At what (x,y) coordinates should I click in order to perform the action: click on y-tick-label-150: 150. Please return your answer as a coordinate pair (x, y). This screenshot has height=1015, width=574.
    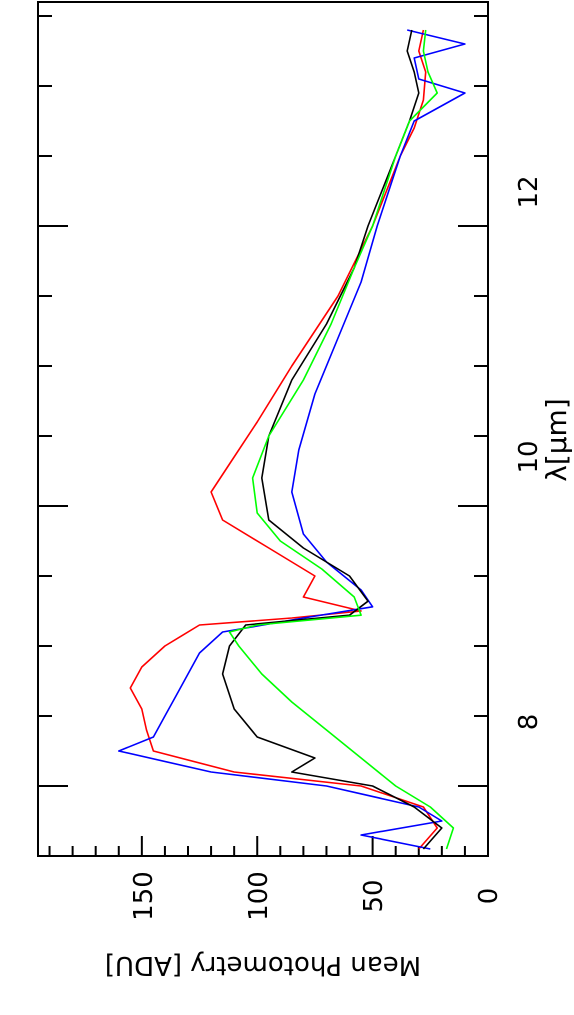
    Looking at the image, I should click on (144, 896).